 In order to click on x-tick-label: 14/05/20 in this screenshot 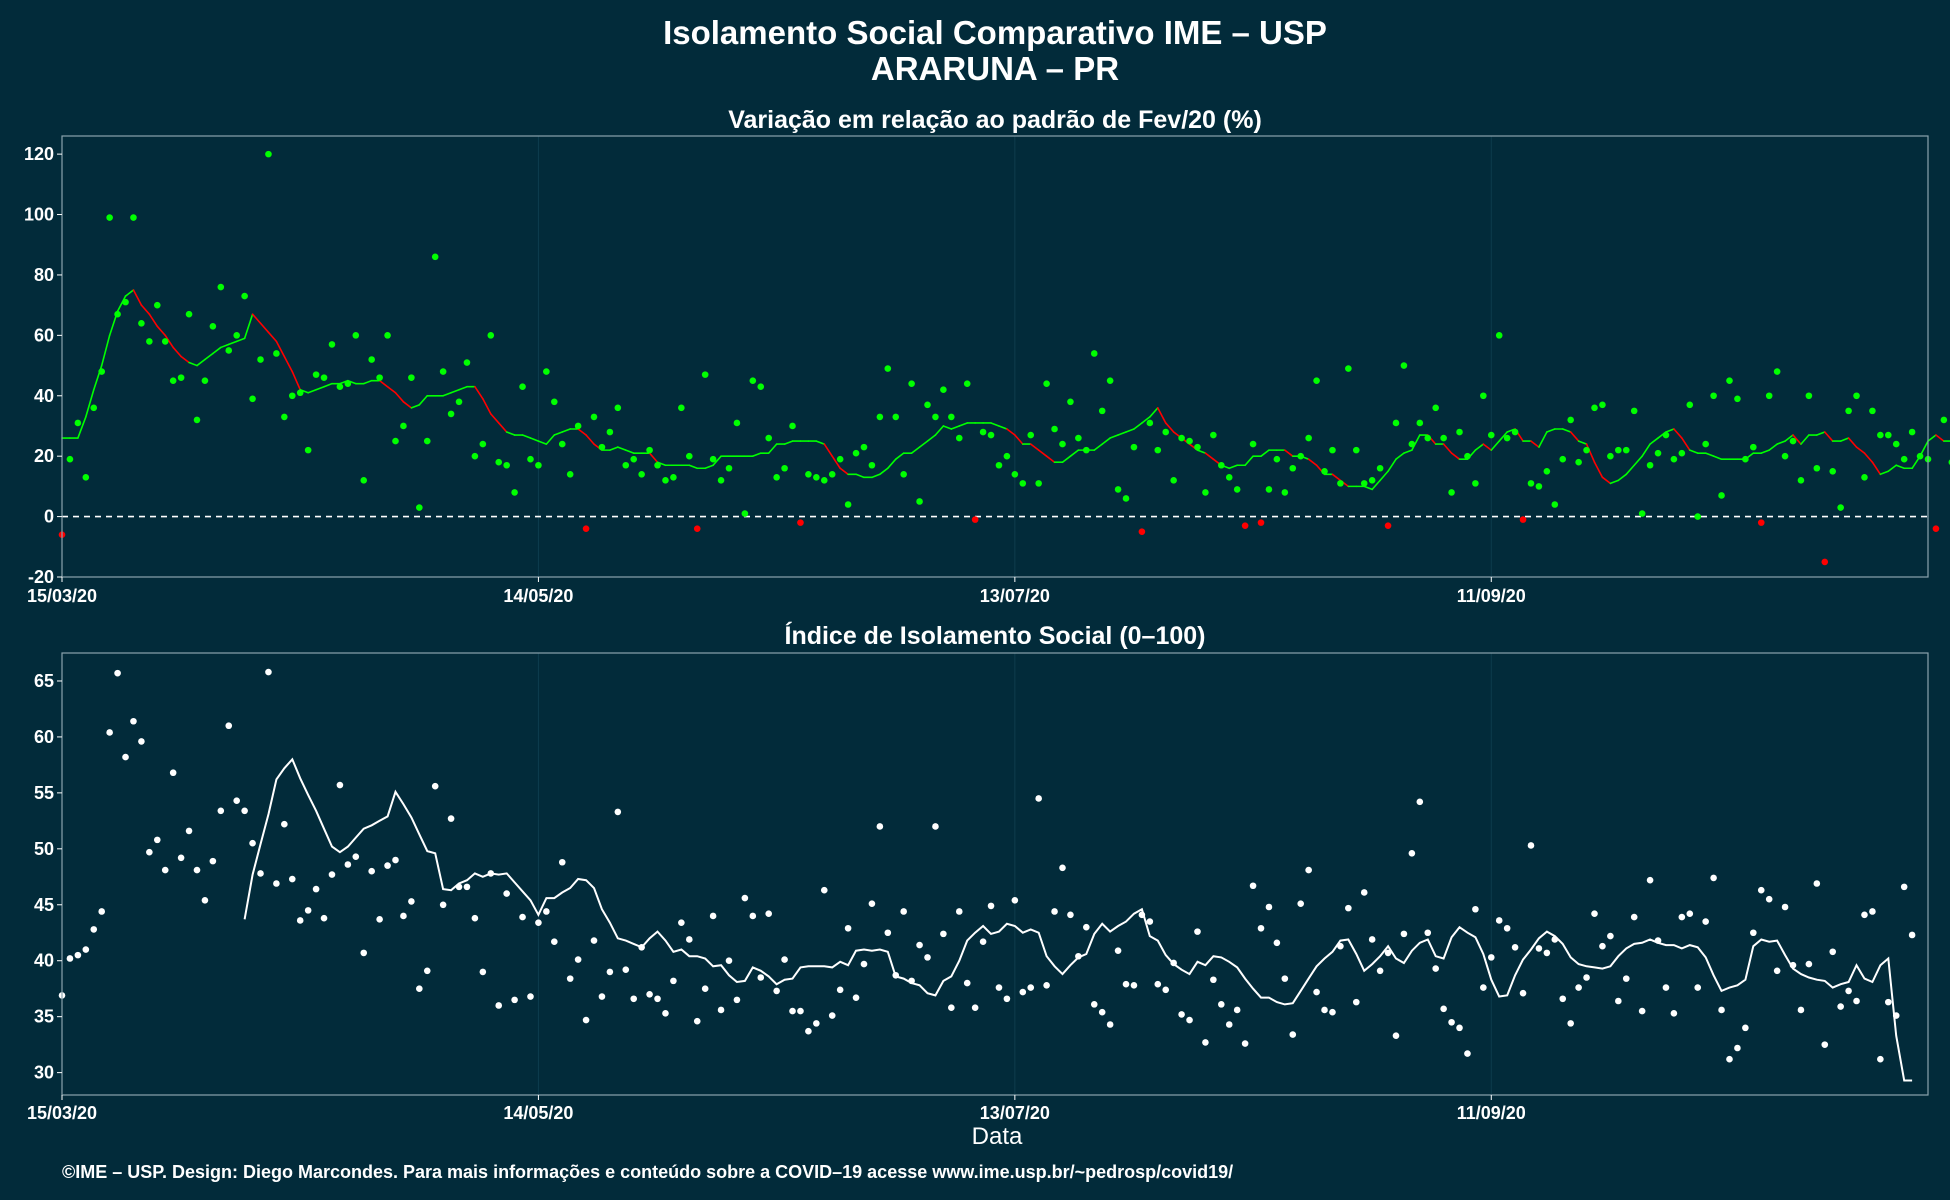, I will do `click(538, 596)`.